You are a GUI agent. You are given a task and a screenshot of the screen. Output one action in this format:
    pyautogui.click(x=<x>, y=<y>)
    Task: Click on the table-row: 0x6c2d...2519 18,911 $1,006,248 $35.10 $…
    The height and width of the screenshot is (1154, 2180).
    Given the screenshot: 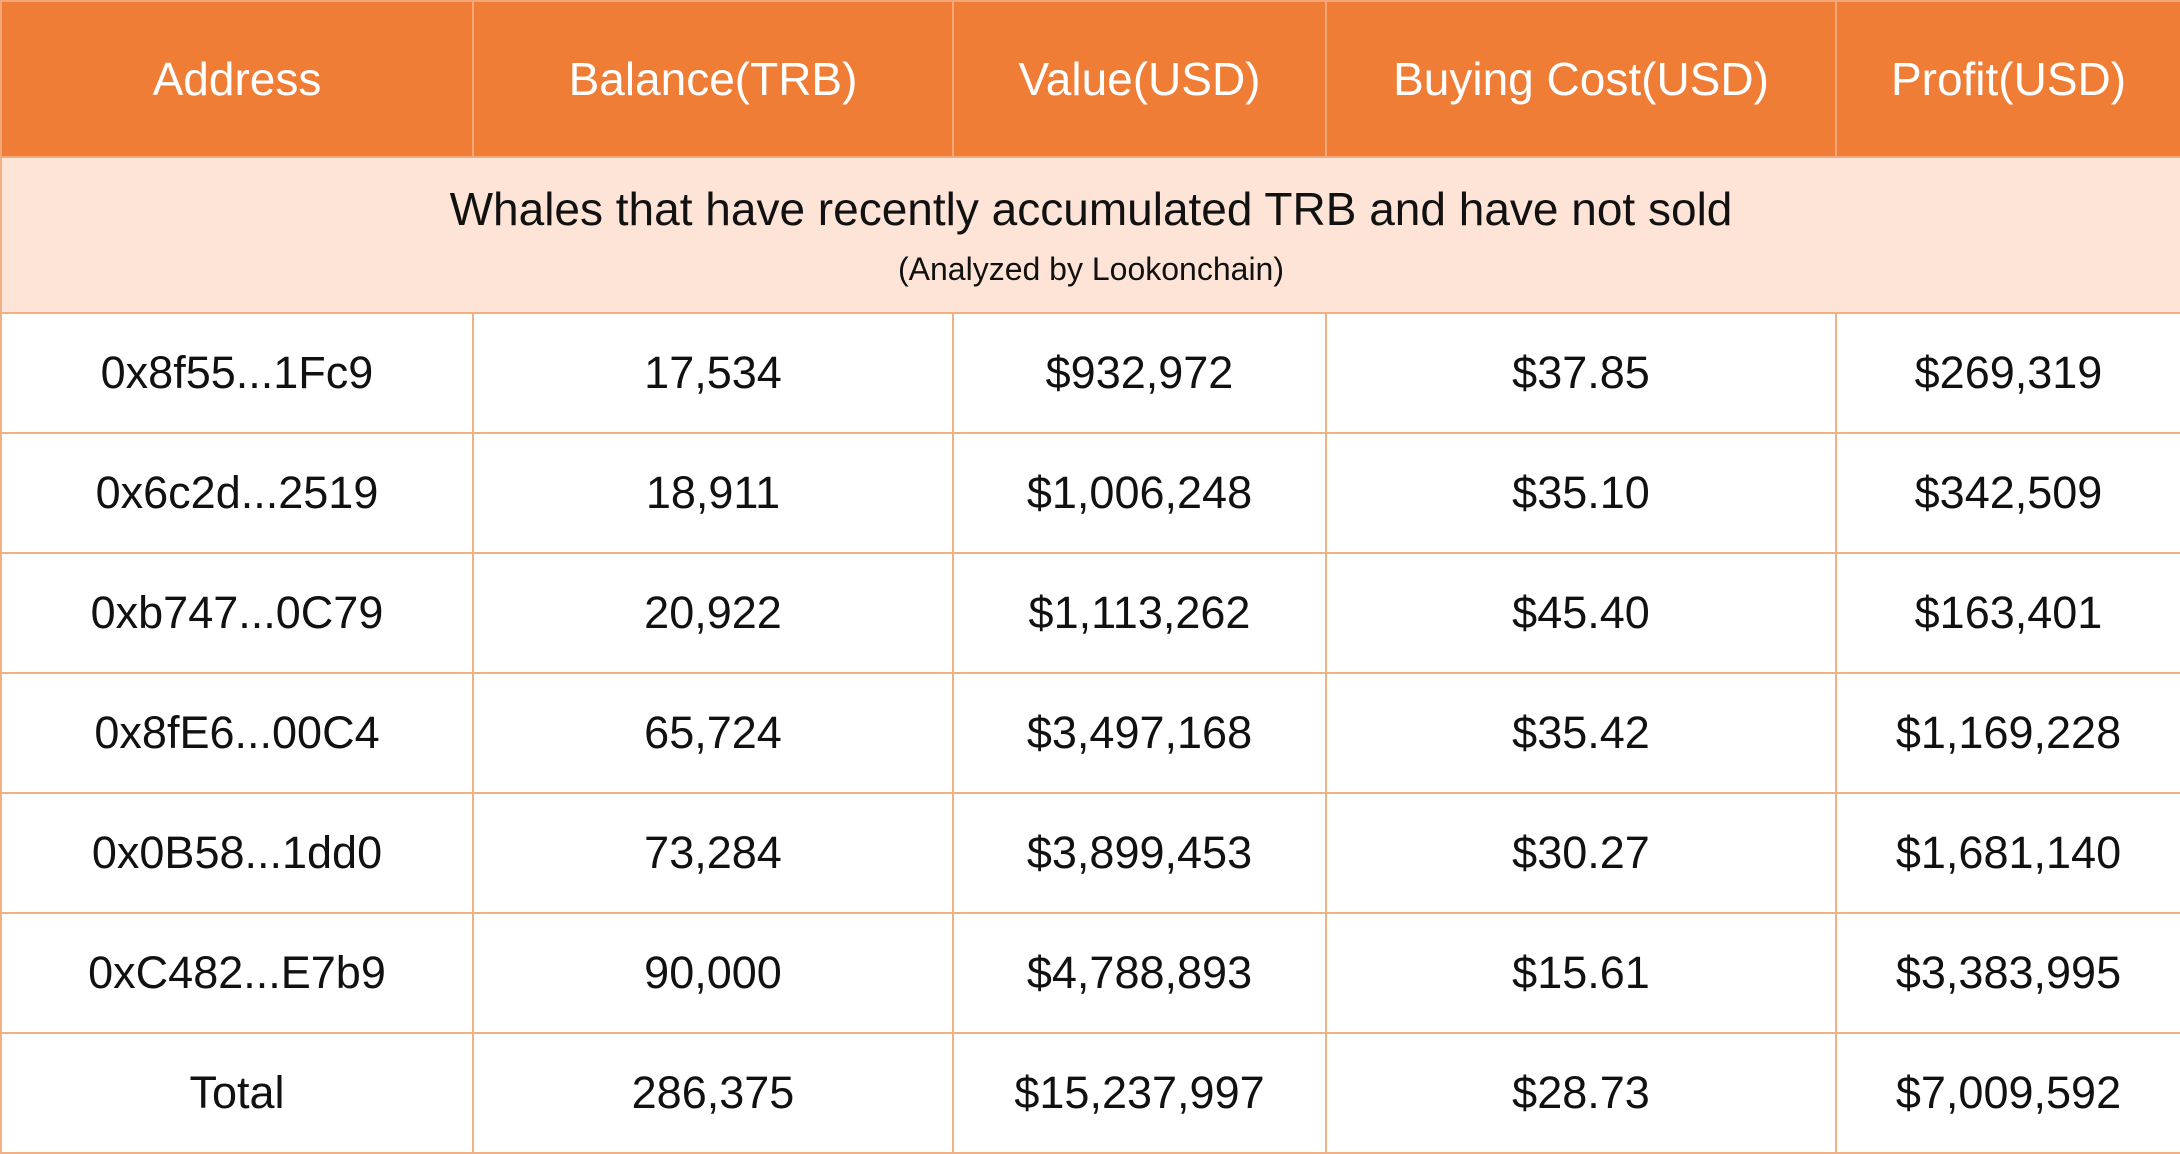 What is the action you would take?
    pyautogui.click(x=1090, y=493)
    